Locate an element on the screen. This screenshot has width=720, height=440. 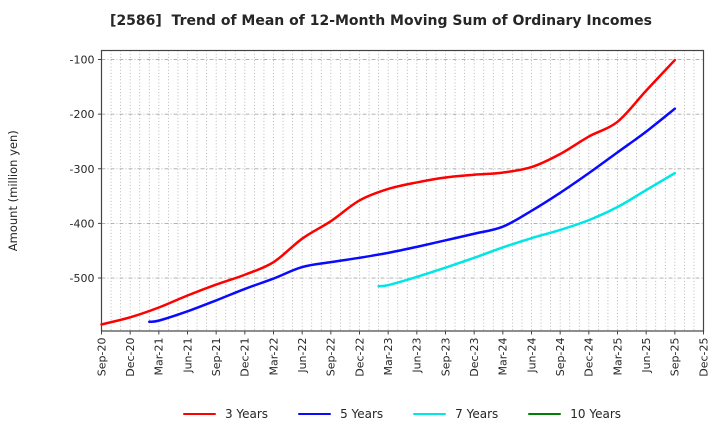
x-tick-label: Dec-23 is located at coordinates (474, 357).